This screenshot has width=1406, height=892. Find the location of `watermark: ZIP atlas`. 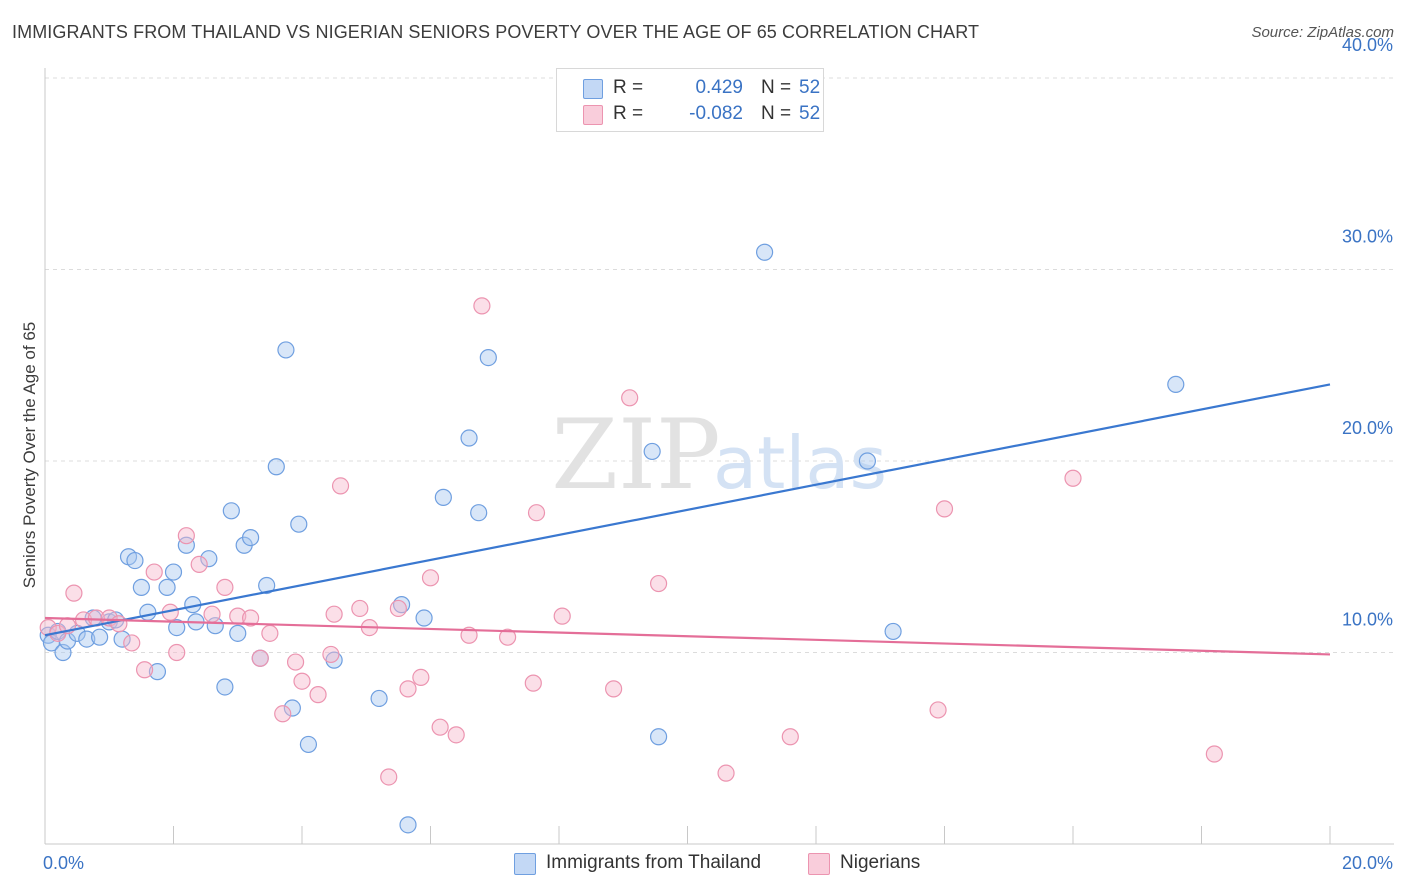

watermark: ZIP atlas is located at coordinates (719, 455).